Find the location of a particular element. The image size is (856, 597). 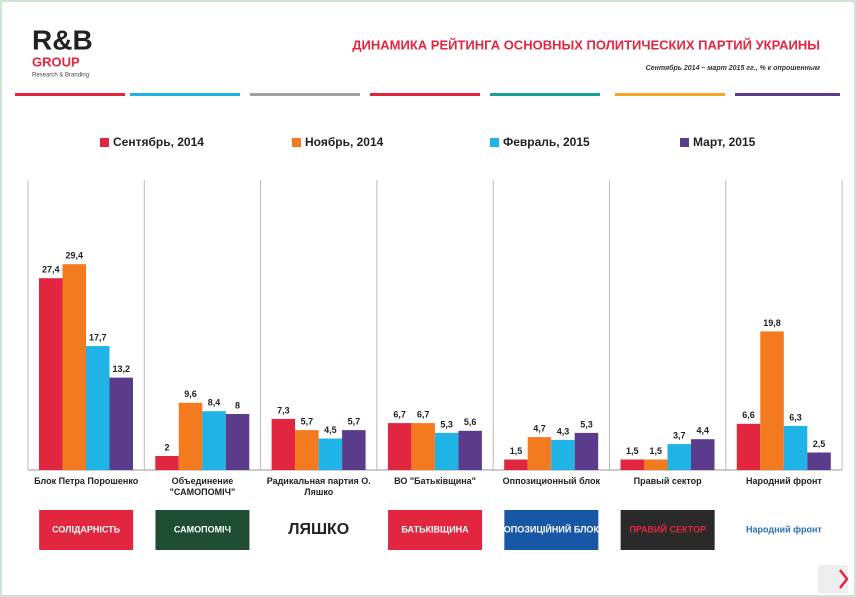

category-label: ВО "Батьківщина" is located at coordinates (435, 481).